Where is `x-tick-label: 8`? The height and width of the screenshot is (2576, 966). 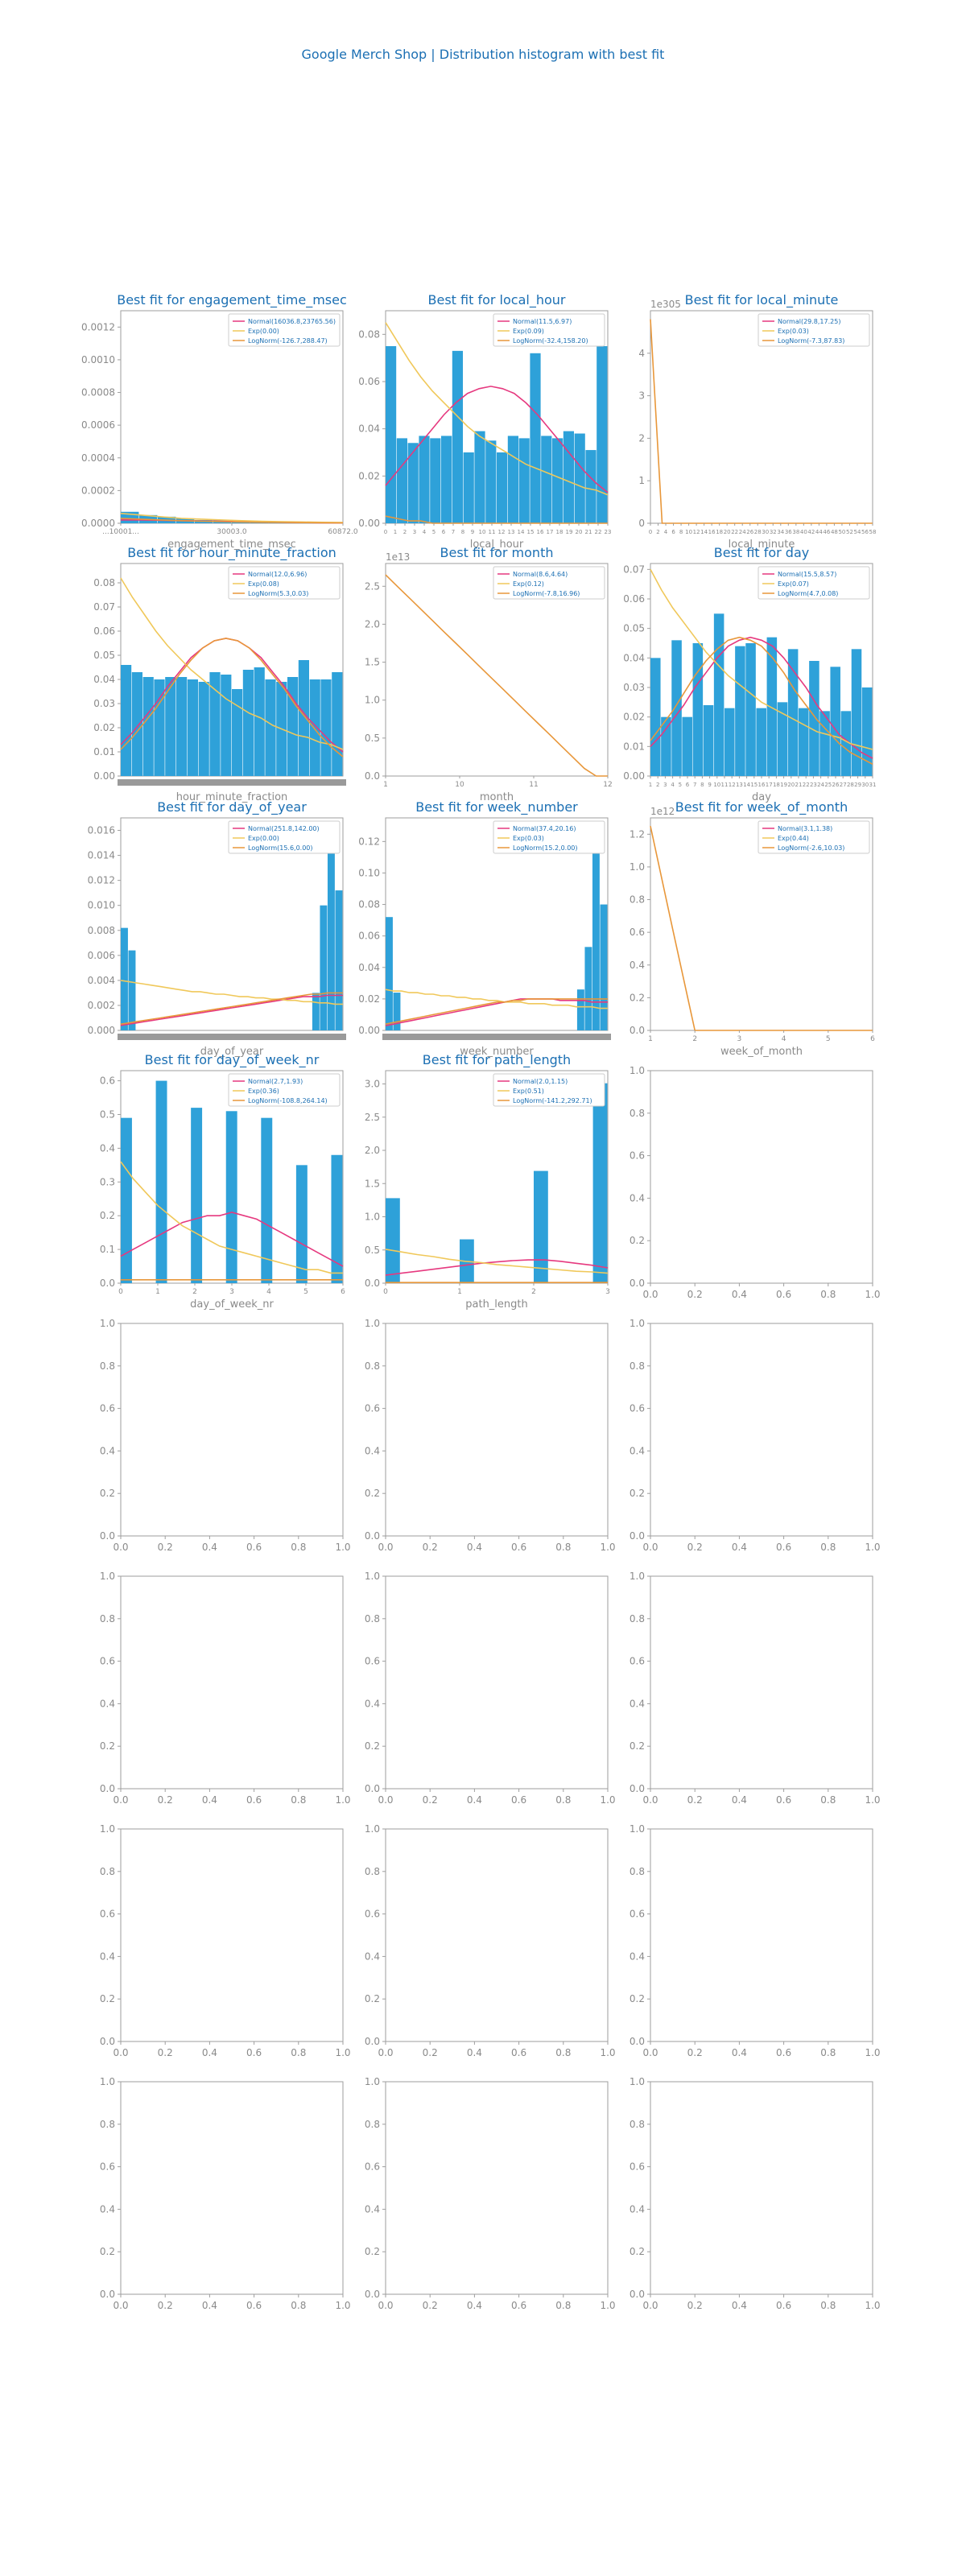 x-tick-label: 8 is located at coordinates (702, 785).